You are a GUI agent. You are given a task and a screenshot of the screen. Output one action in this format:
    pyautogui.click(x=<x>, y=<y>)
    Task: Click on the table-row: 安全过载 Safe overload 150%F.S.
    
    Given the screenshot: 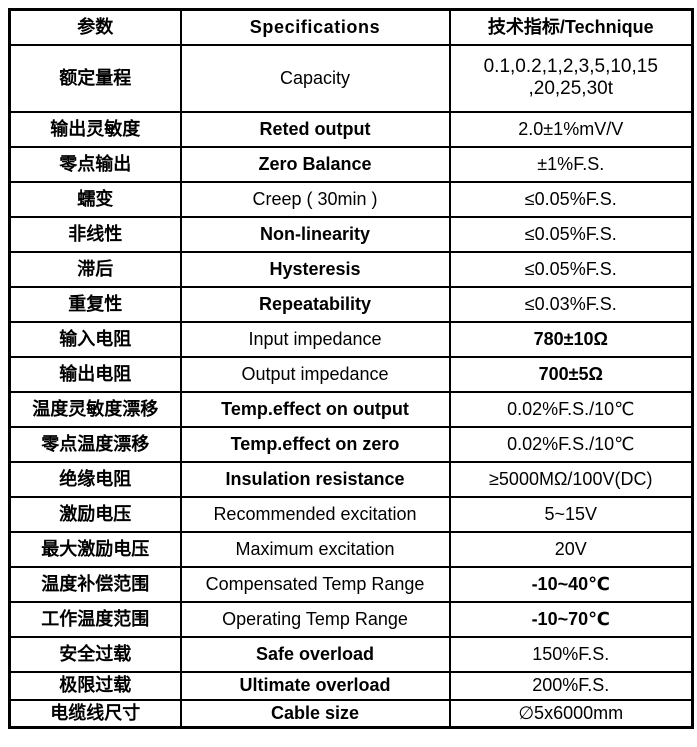 What is the action you would take?
    pyautogui.click(x=351, y=654)
    